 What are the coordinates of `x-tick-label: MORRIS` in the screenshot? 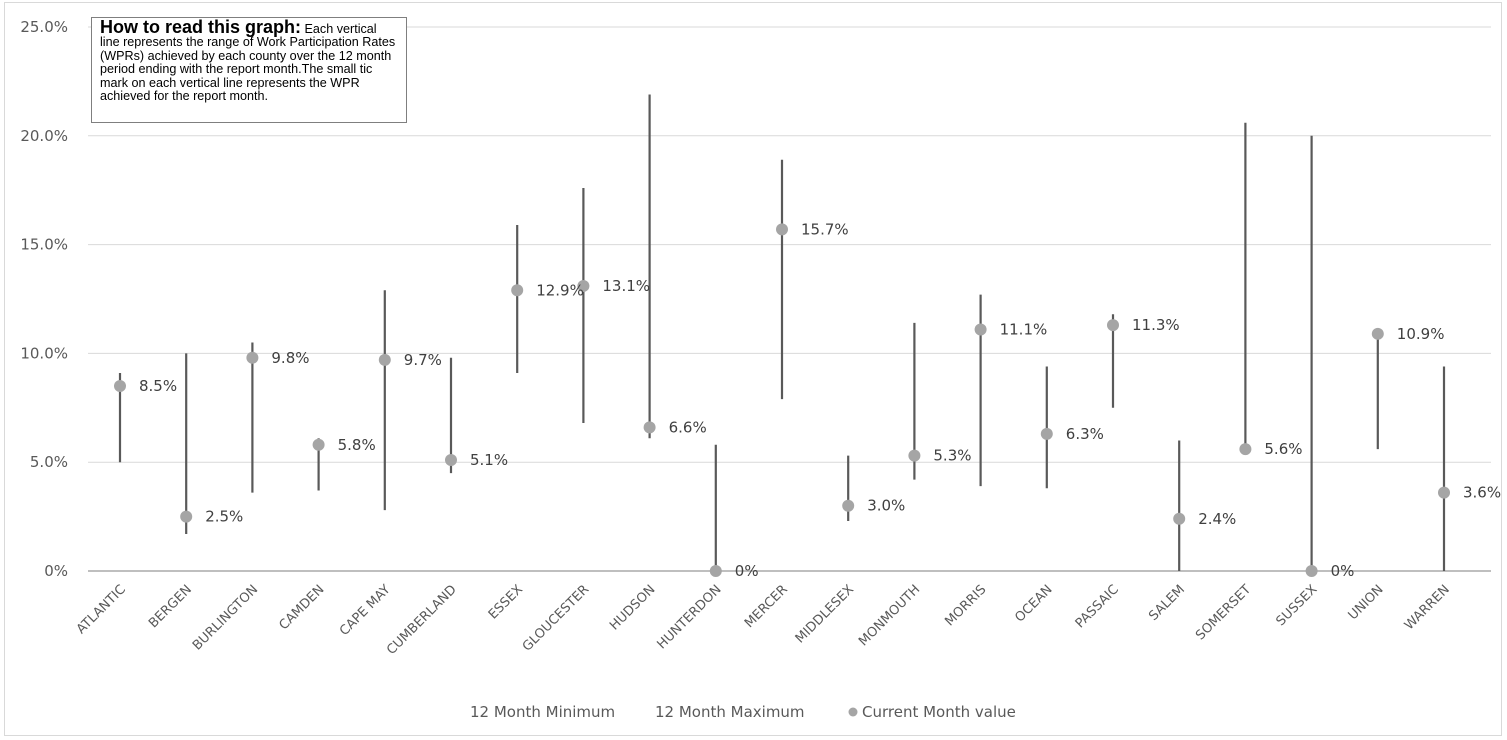 It's located at (965, 605).